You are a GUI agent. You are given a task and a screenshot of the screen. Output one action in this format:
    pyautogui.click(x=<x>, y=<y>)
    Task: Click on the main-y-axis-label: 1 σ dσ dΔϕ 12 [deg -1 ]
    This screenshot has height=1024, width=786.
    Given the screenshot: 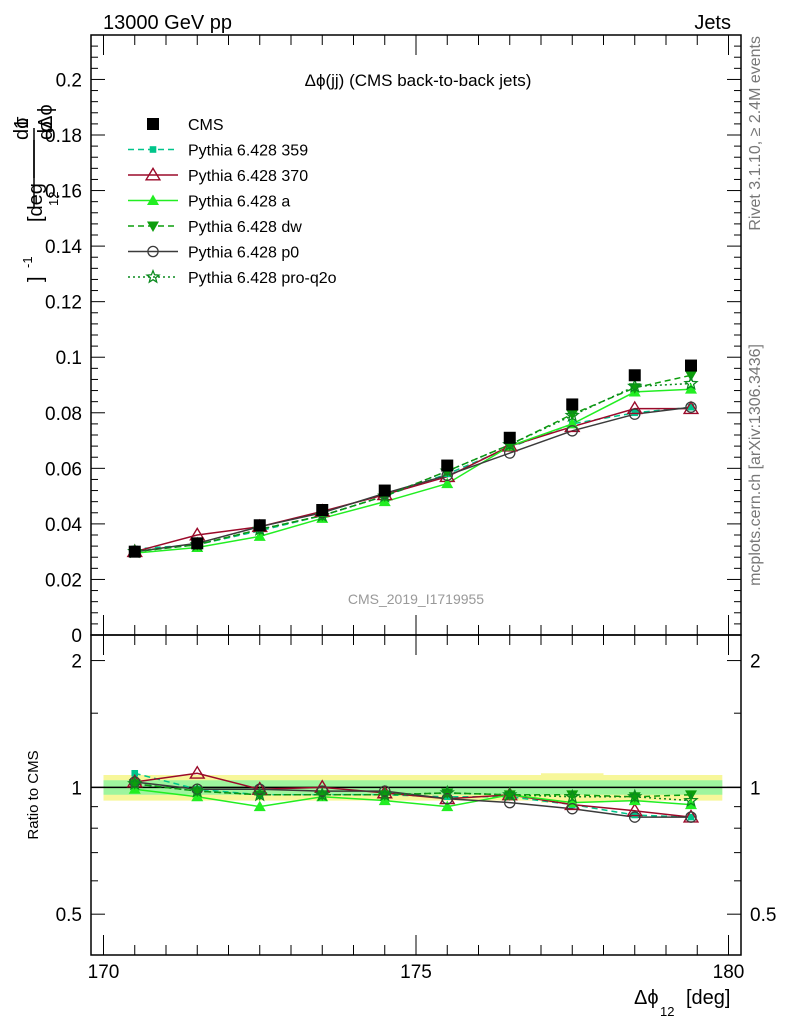 What is the action you would take?
    pyautogui.click(x=36, y=193)
    